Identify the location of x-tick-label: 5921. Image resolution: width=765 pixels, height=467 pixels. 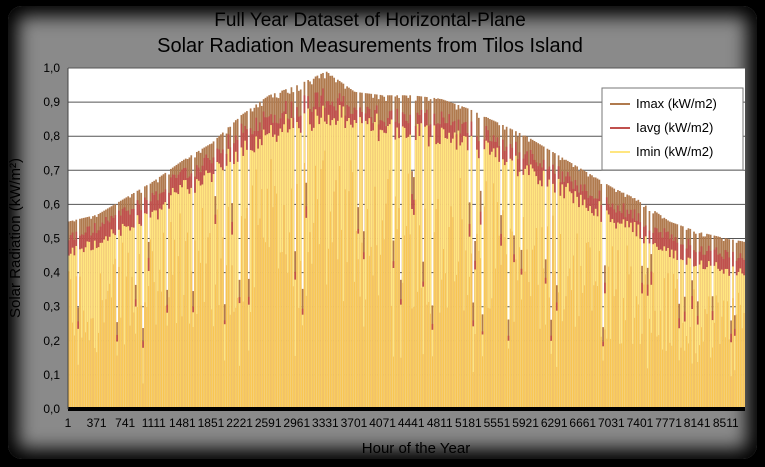
(525, 423).